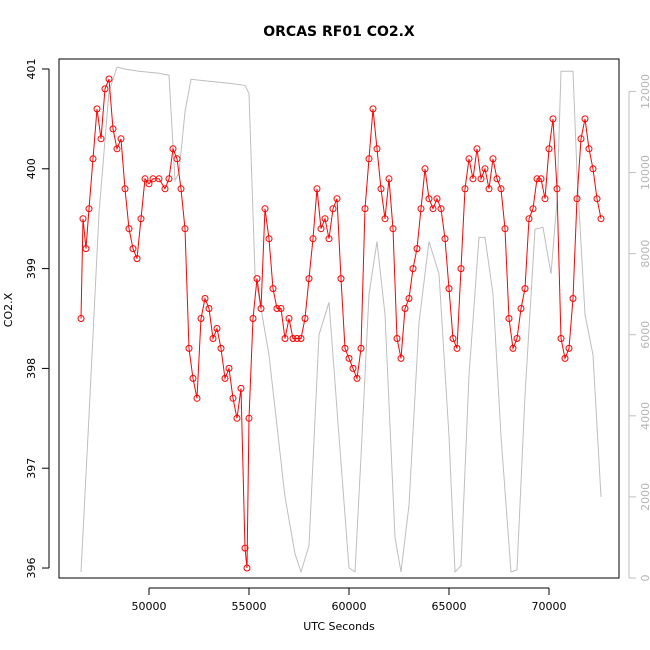 Image resolution: width=650 pixels, height=650 pixels. I want to click on y-tick-label: 397, so click(31, 468).